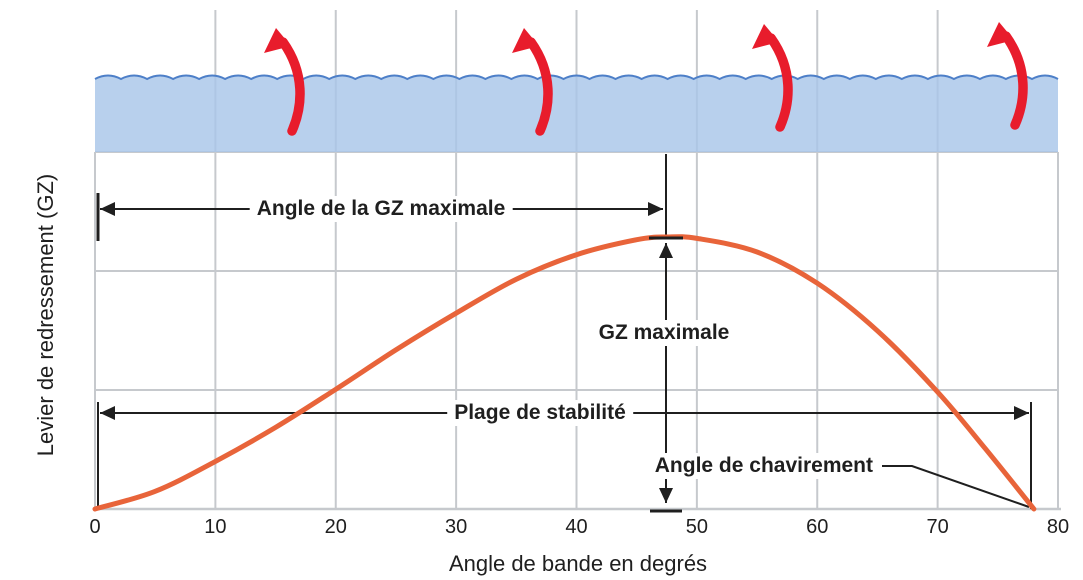 The height and width of the screenshot is (580, 1083). I want to click on x-tick-label: 30, so click(456, 527).